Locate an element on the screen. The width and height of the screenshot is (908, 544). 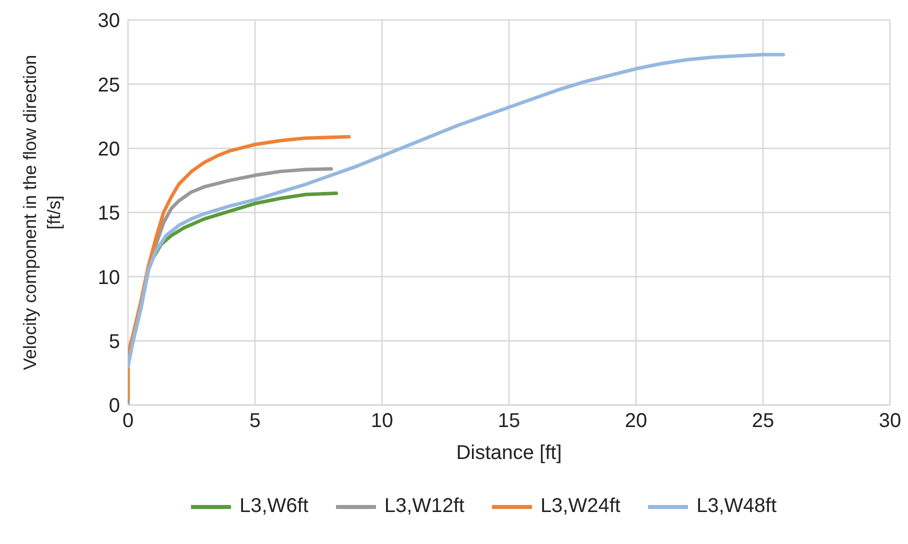
y-axis-title: Velocity component in the flow direction [ft/s] is located at coordinates (42, 212).